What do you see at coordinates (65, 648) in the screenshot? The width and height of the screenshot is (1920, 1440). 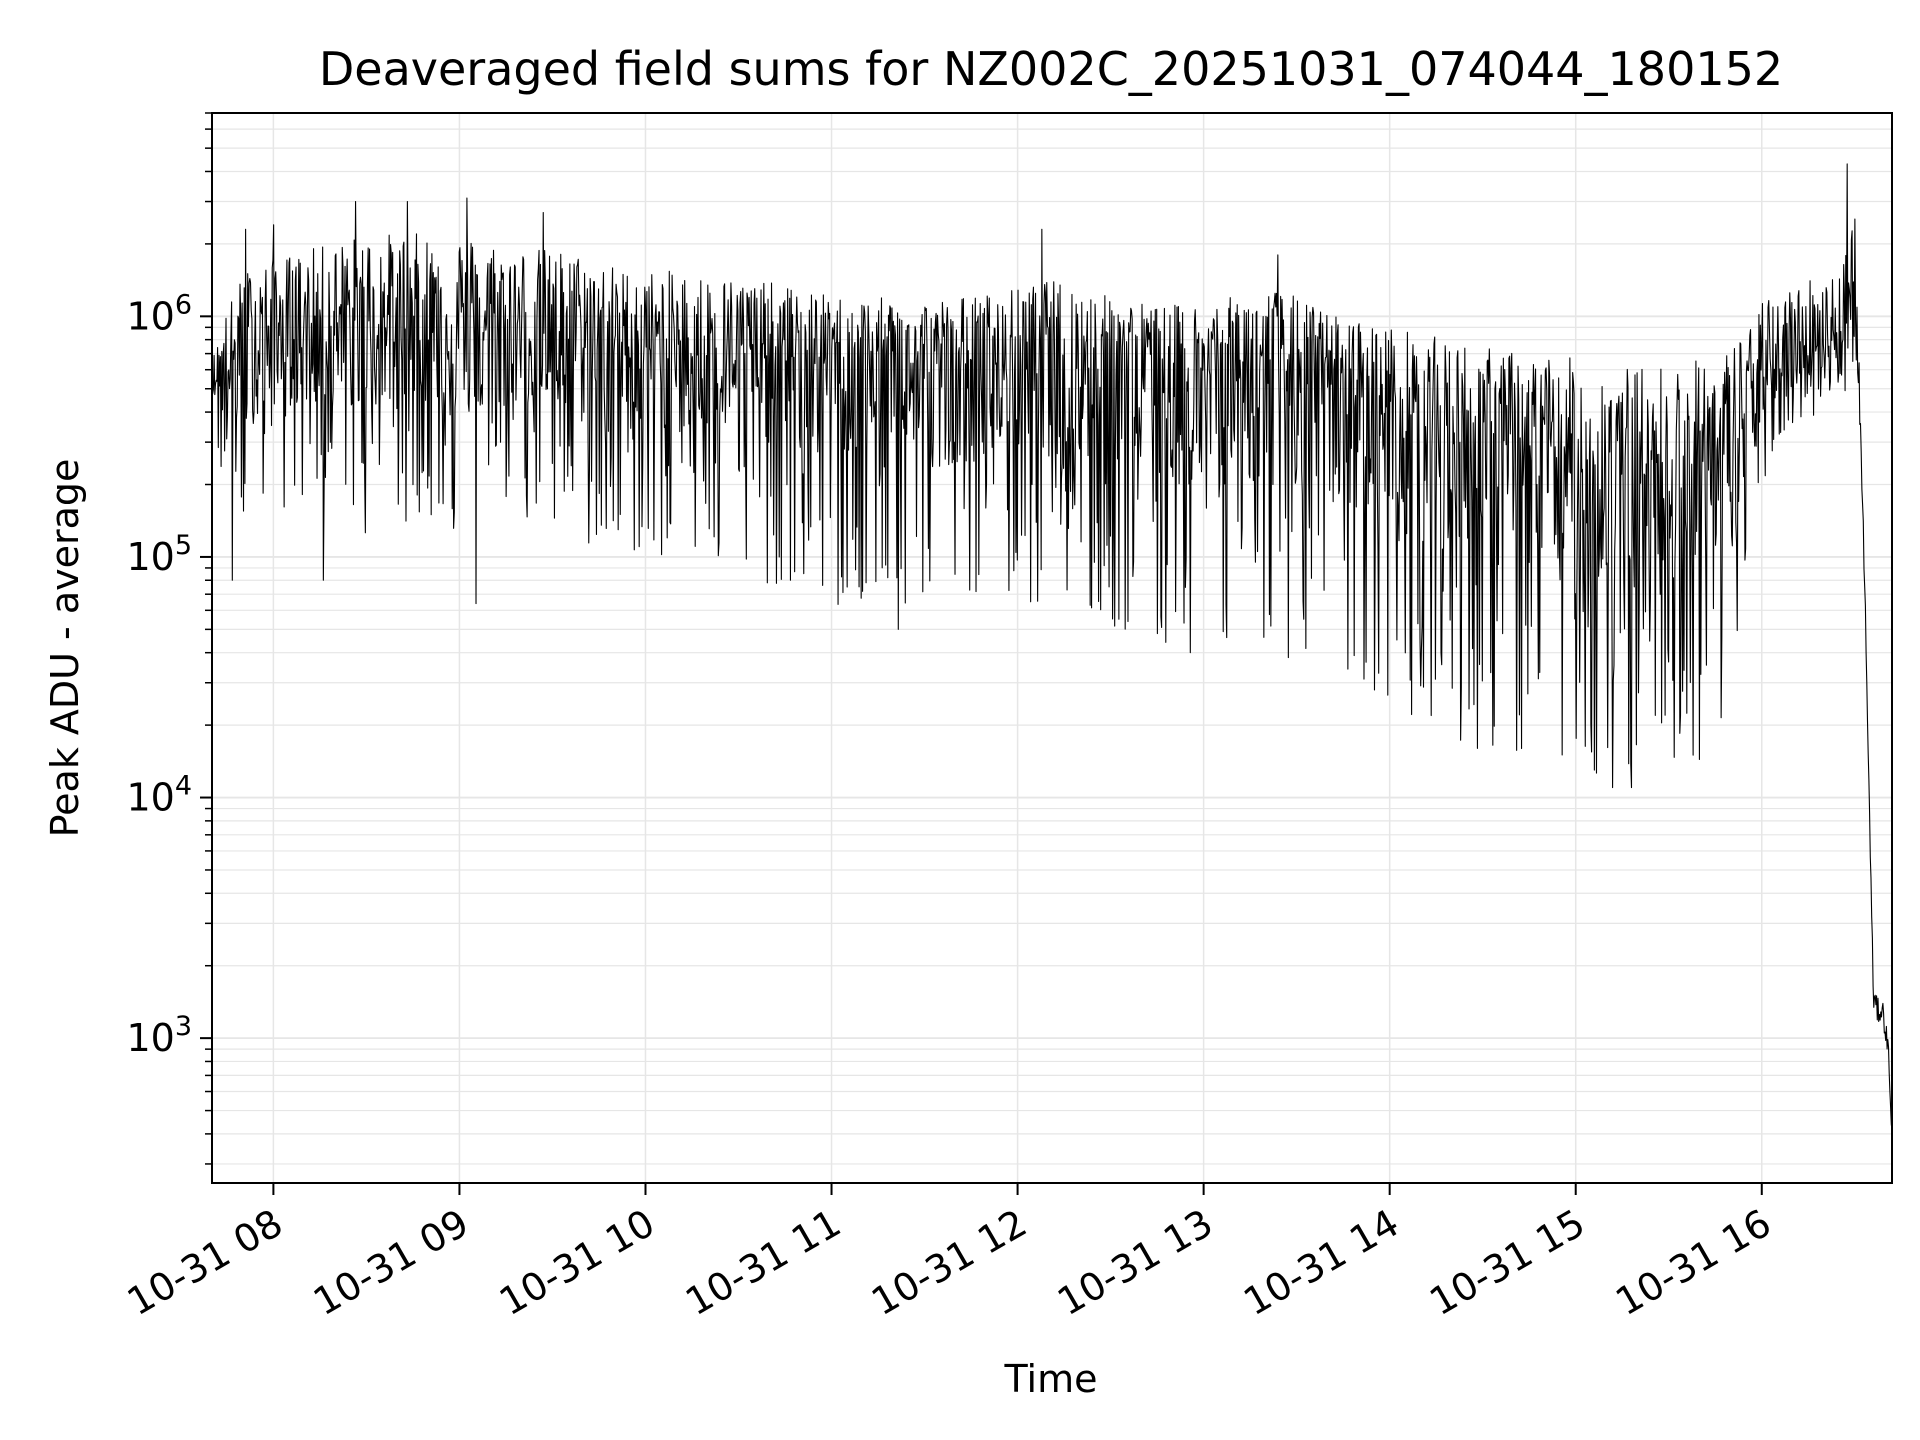 I see `y-axis-label: Peak ADU - average` at bounding box center [65, 648].